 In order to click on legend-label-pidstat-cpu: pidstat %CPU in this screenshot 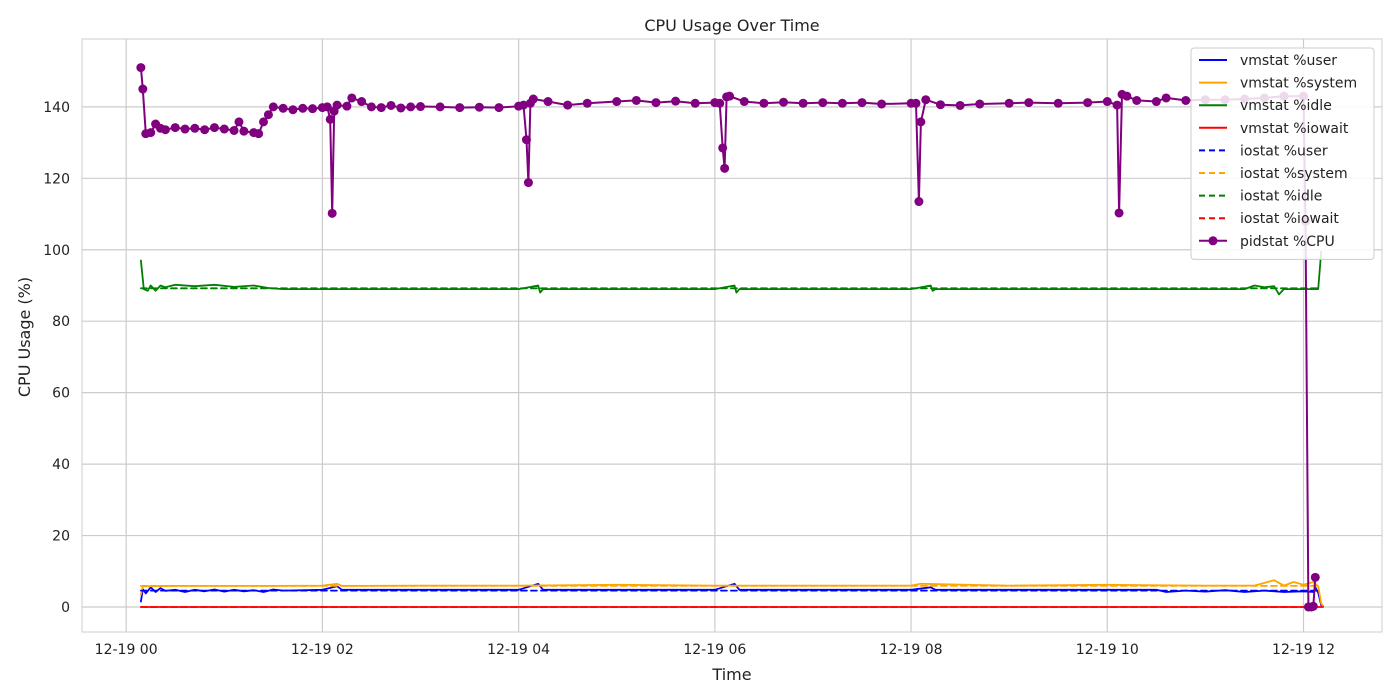, I will do `click(1287, 242)`.